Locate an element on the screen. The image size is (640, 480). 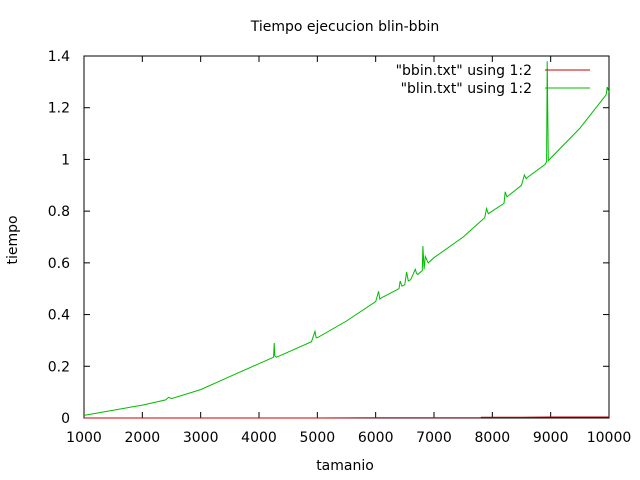
y-tick-label: 1 is located at coordinates (65, 160).